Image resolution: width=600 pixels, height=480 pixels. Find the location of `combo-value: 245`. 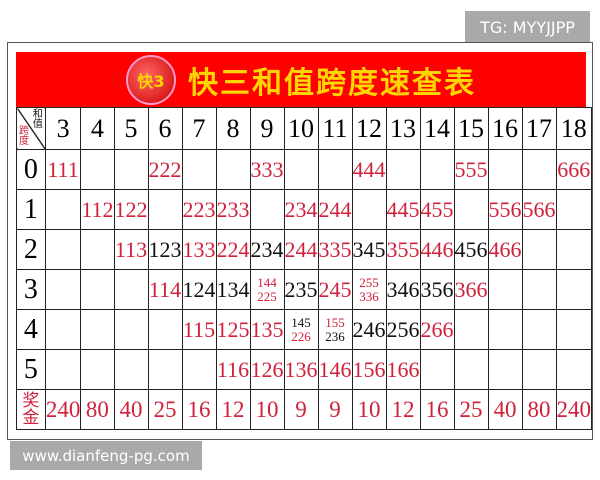

combo-value: 245 is located at coordinates (335, 289).